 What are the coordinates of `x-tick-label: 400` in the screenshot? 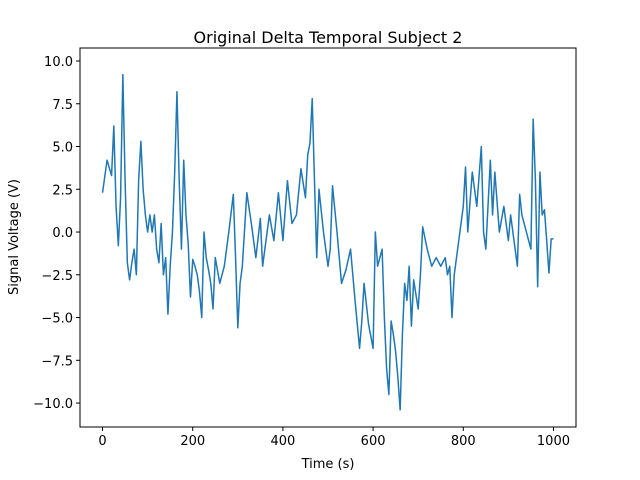 It's located at (282, 441).